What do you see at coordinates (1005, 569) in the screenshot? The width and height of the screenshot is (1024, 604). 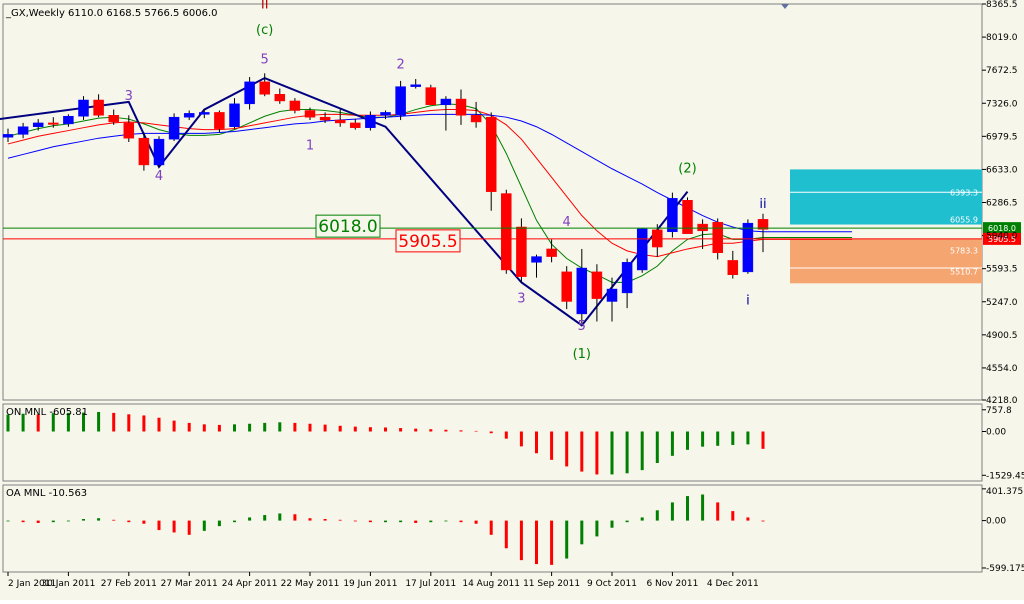 I see `oa-mnl-tick-label: -599.175` at bounding box center [1005, 569].